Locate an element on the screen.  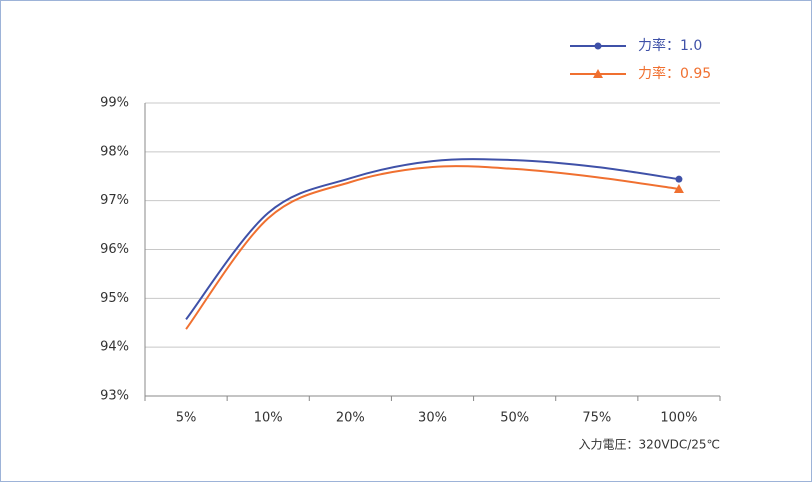
x-tick-label: 75% is located at coordinates (596, 418).